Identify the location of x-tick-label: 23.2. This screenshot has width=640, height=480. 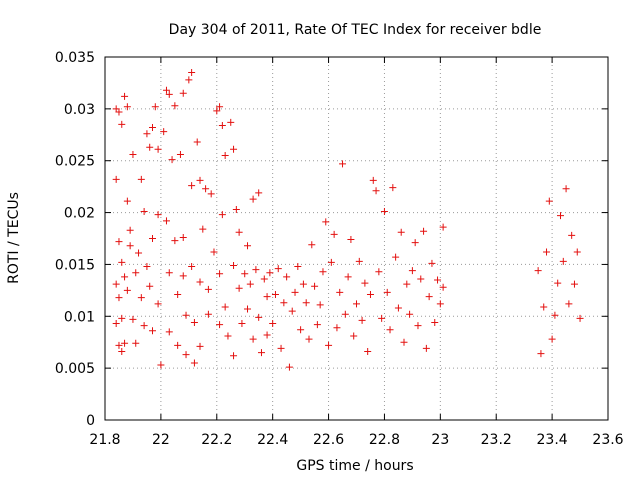
(496, 440).